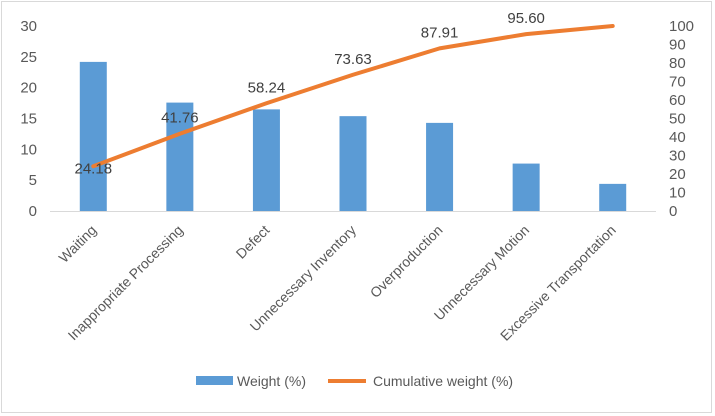  Describe the element at coordinates (681, 26) in the screenshot. I see `y-right-tick-label: 100` at that location.